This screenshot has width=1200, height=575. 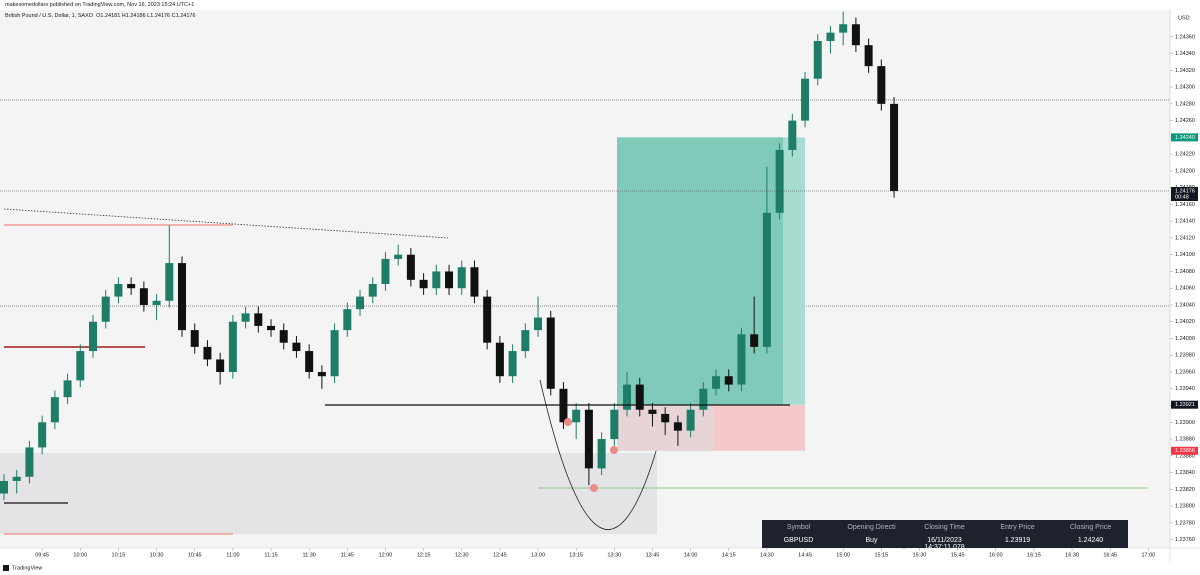 What do you see at coordinates (1185, 305) in the screenshot?
I see `y-tick-label: 1.24040` at bounding box center [1185, 305].